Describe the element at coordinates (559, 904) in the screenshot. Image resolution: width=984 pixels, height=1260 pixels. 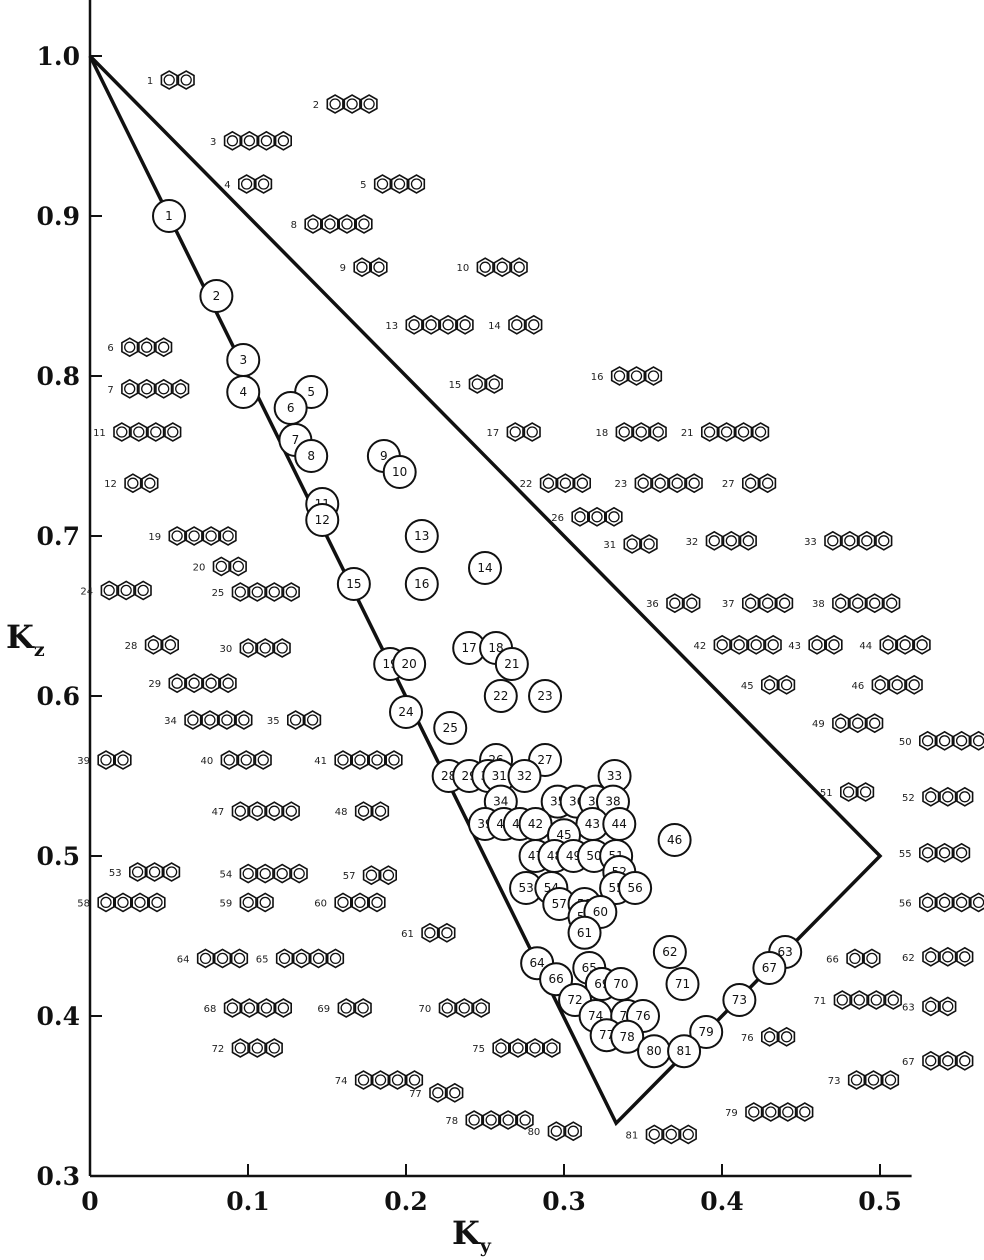
I see `data-point: 57` at that location.